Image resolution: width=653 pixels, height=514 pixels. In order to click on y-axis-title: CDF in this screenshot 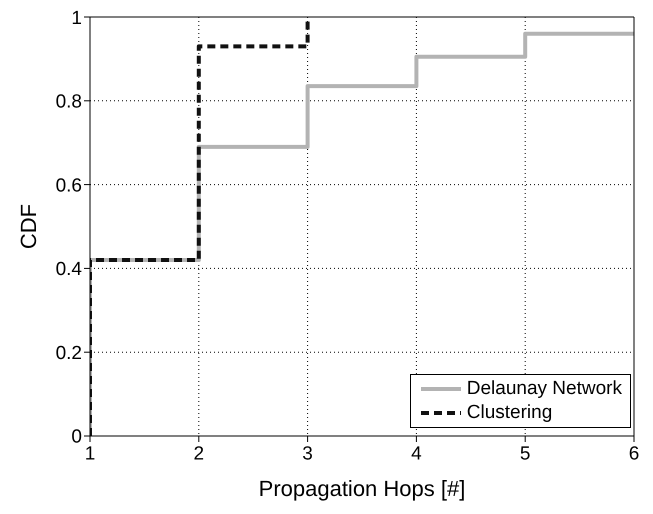, I will do `click(28, 227)`.